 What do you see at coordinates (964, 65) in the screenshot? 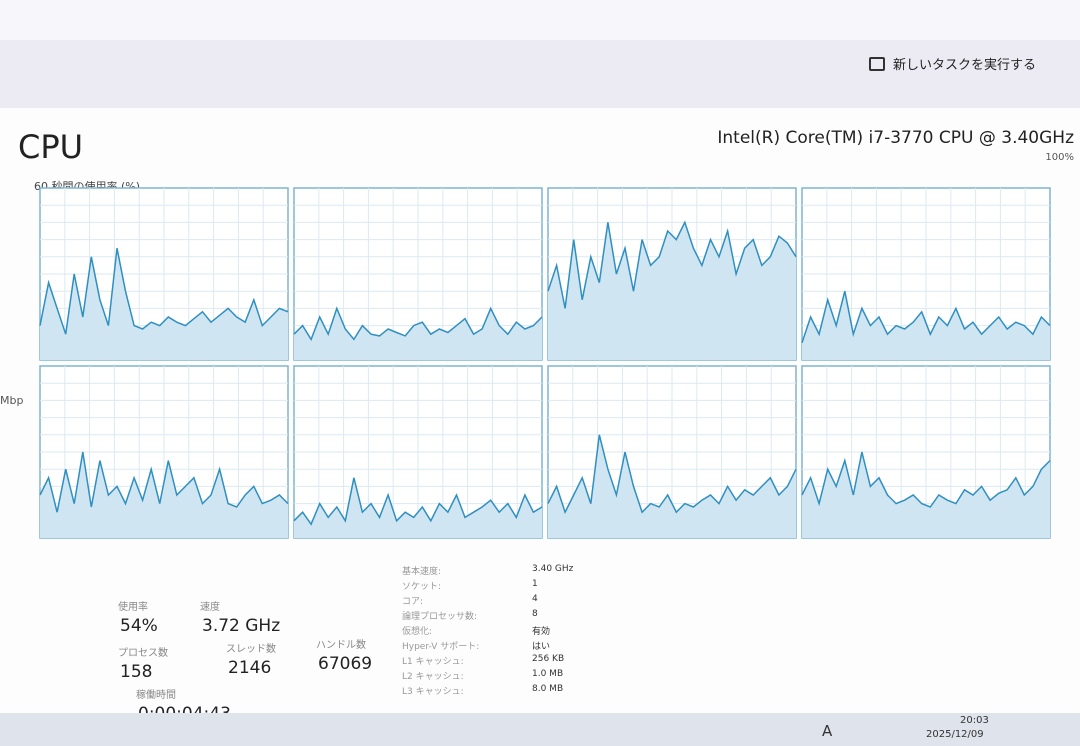
I see `run-task-label: 新しいタスクを実行する` at bounding box center [964, 65].